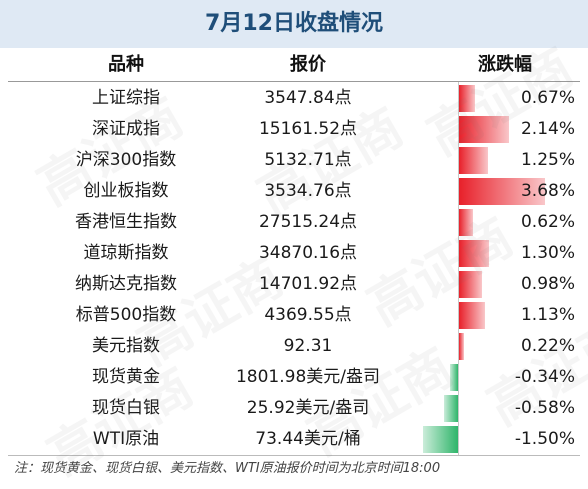 This screenshot has height=489, width=588. What do you see at coordinates (547, 315) in the screenshot?
I see `row-change: 1.13%` at bounding box center [547, 315].